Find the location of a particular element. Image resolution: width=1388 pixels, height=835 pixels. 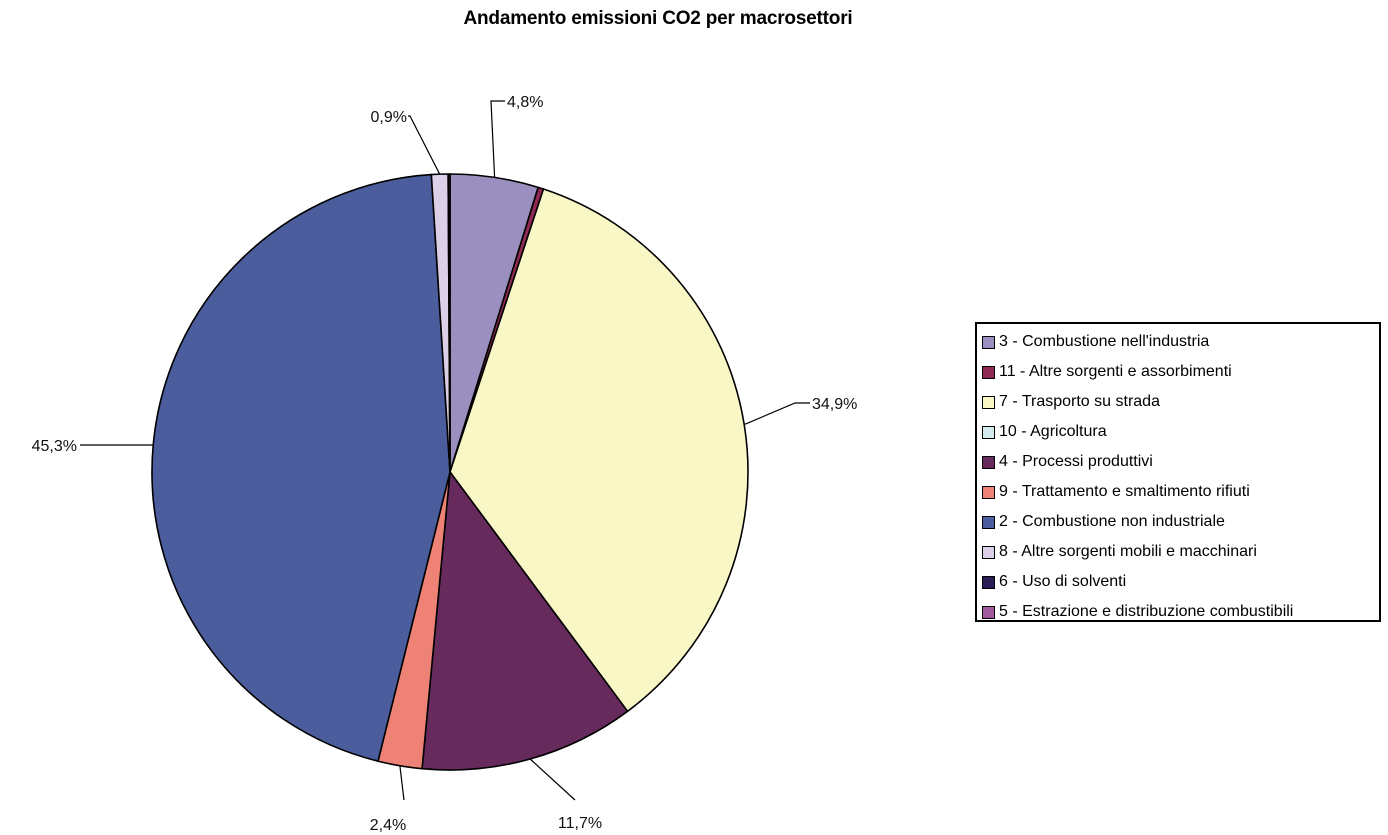

legend-label: 9 - Trattamento e smaltimento rifiuti is located at coordinates (1124, 491).